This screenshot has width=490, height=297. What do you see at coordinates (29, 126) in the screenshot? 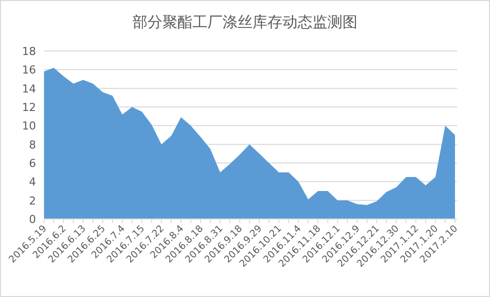
I see `y-tick-label: 10` at bounding box center [29, 126].